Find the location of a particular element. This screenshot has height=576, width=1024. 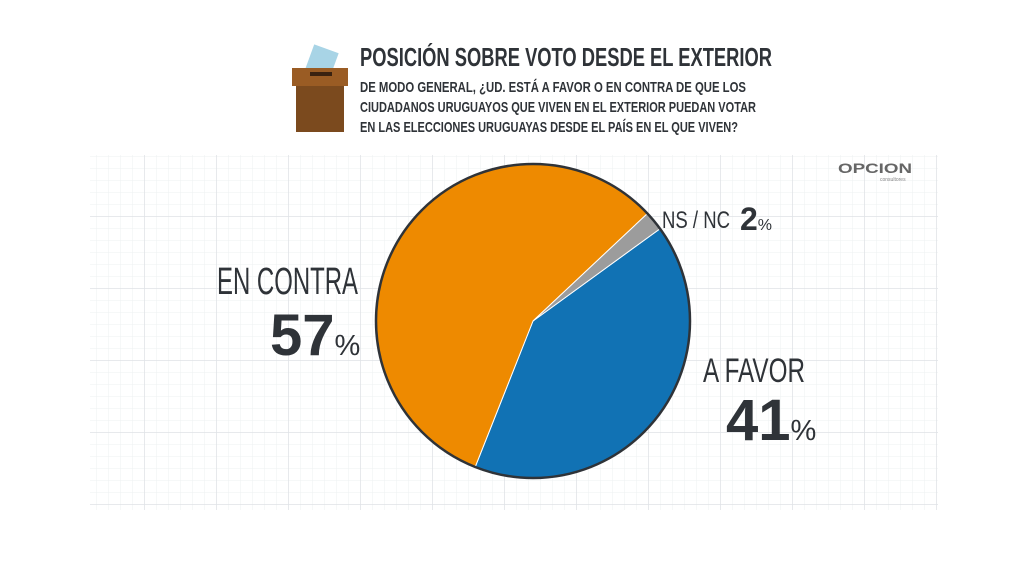

title: POSICIÓN SOBRE VOTO DESDE EL EXTERIOR is located at coordinates (566, 57).